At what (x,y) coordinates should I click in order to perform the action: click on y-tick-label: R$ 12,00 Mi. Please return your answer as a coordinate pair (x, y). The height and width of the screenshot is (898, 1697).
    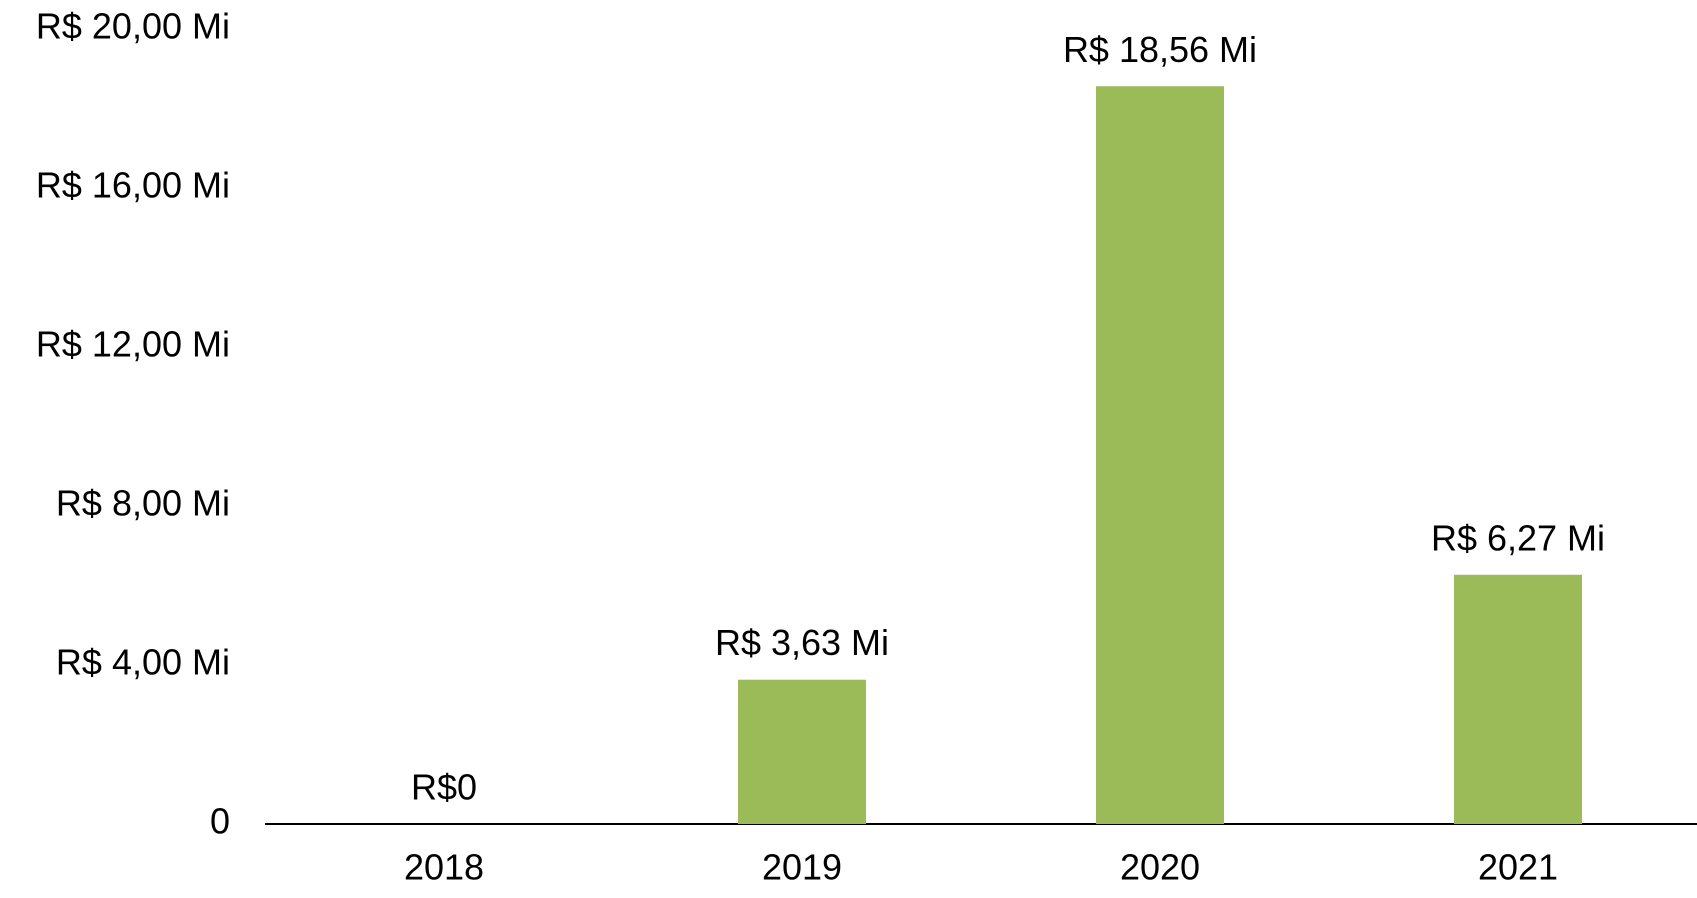
    Looking at the image, I should click on (133, 344).